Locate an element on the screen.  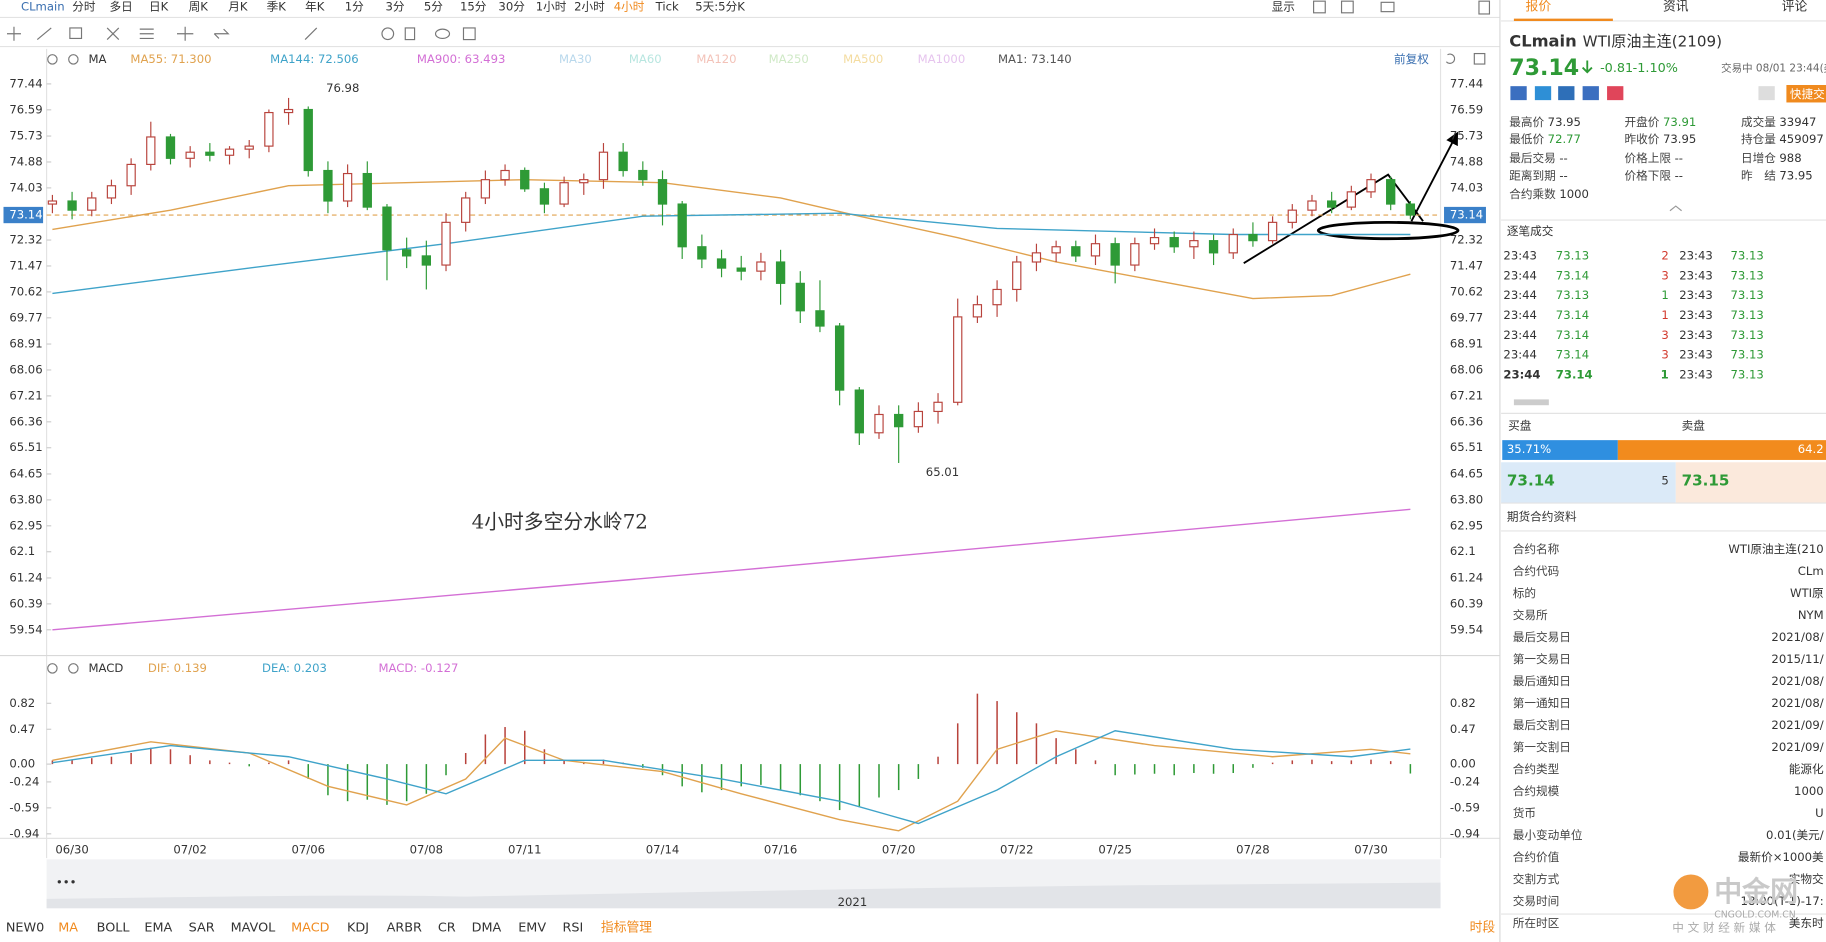
symbol: CLmain is located at coordinates (43, 6).